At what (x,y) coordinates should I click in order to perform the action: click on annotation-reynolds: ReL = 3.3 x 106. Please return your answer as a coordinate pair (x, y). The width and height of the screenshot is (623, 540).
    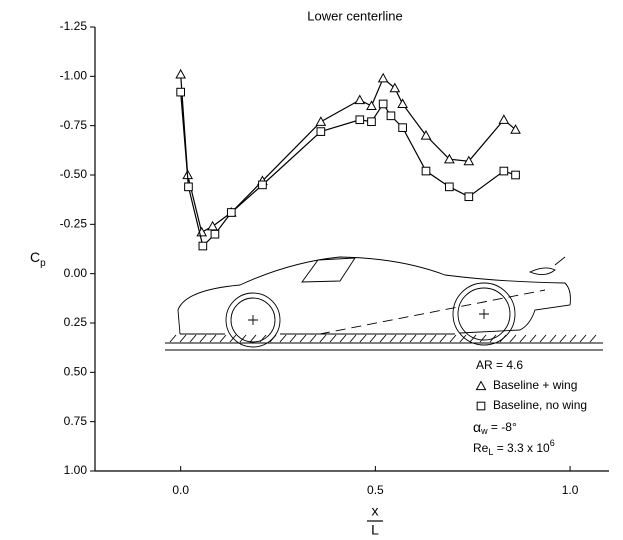
    Looking at the image, I should click on (514, 447).